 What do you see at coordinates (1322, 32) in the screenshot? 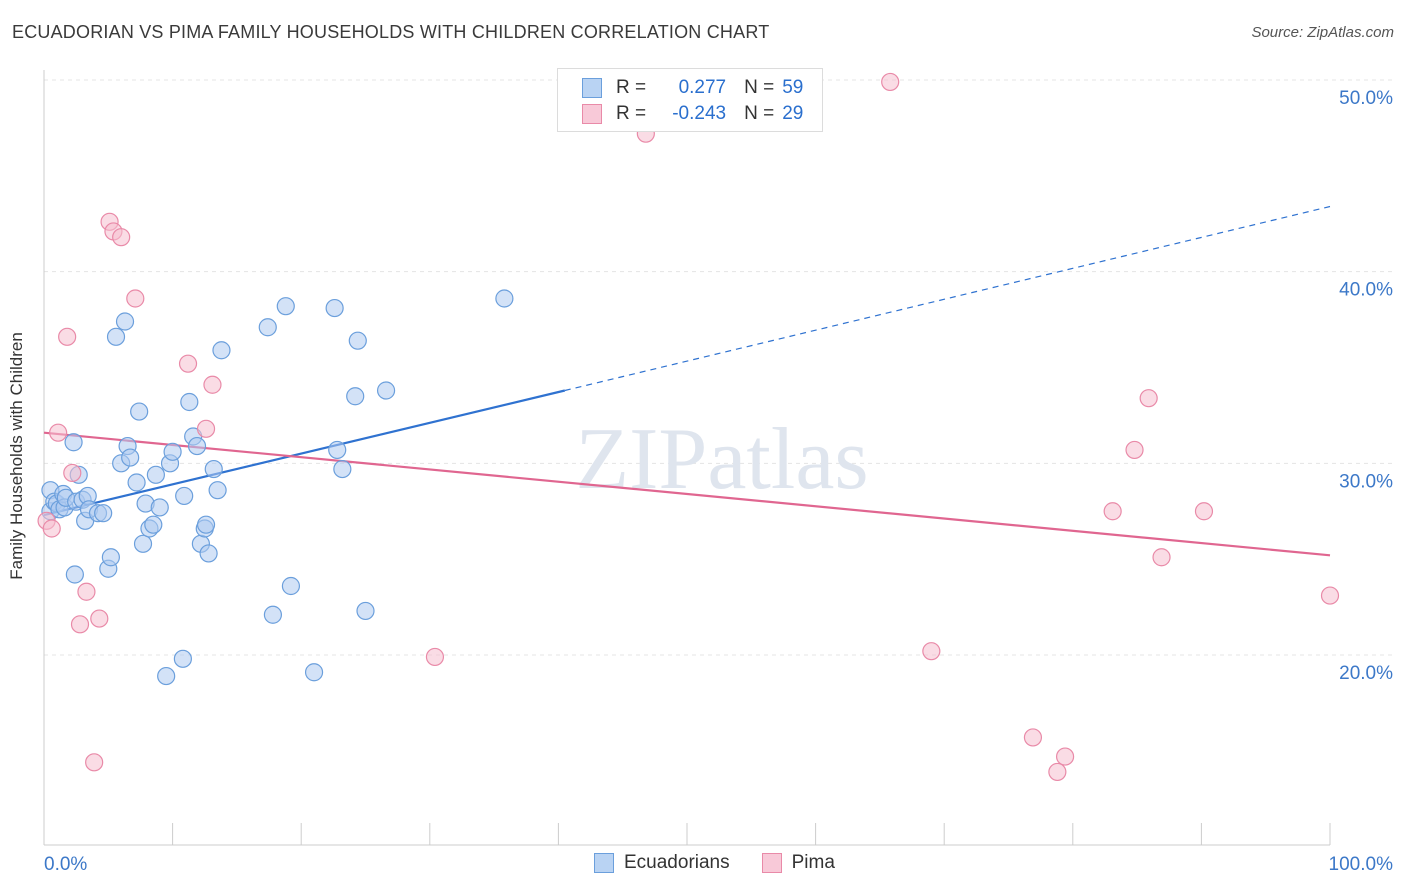
I see `source-label: Source: ZipAtlas.com` at bounding box center [1322, 32].